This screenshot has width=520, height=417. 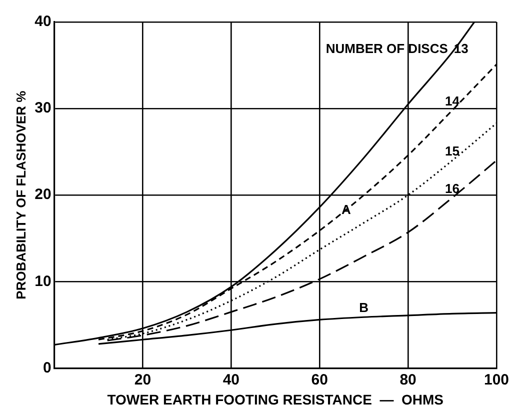 What do you see at coordinates (43, 195) in the screenshot?
I see `y-tick-label: 20` at bounding box center [43, 195].